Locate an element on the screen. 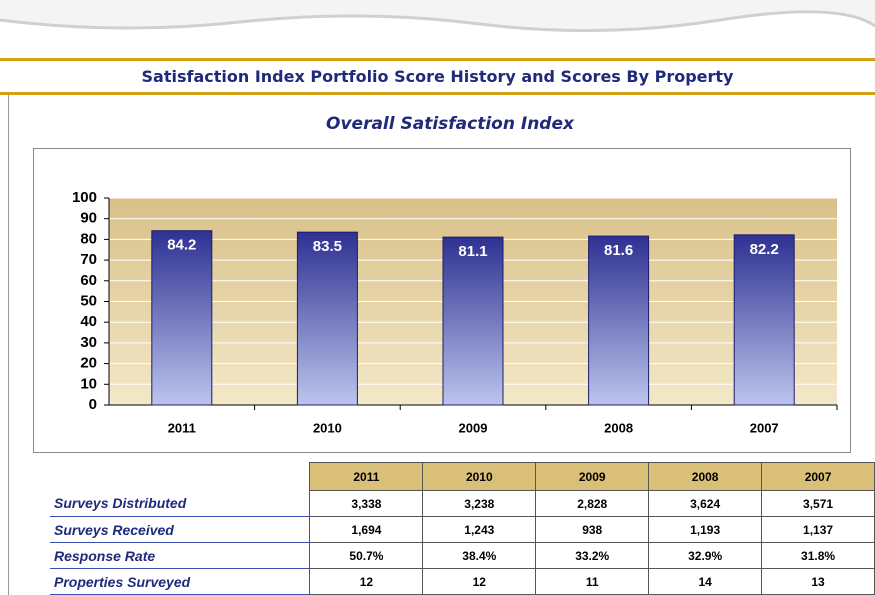 Image resolution: width=875 pixels, height=595 pixels. table-row: Surveys Received 1,694 1,243 938 1,193 1,137 is located at coordinates (462, 529).